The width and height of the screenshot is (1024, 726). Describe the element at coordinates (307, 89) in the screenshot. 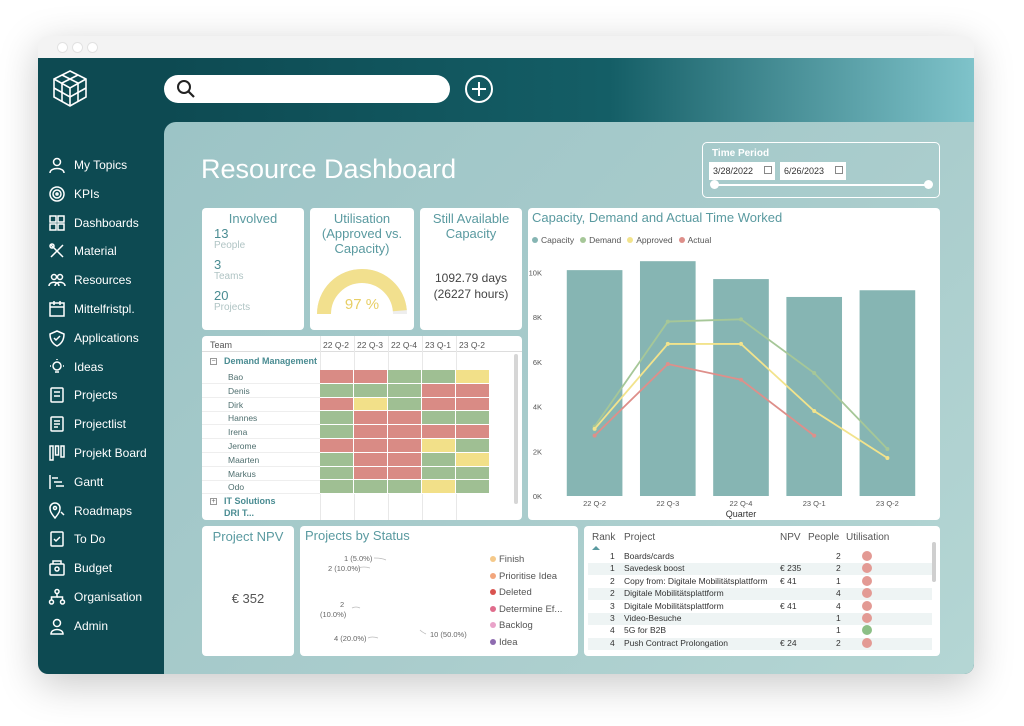

I see `search-input` at that location.